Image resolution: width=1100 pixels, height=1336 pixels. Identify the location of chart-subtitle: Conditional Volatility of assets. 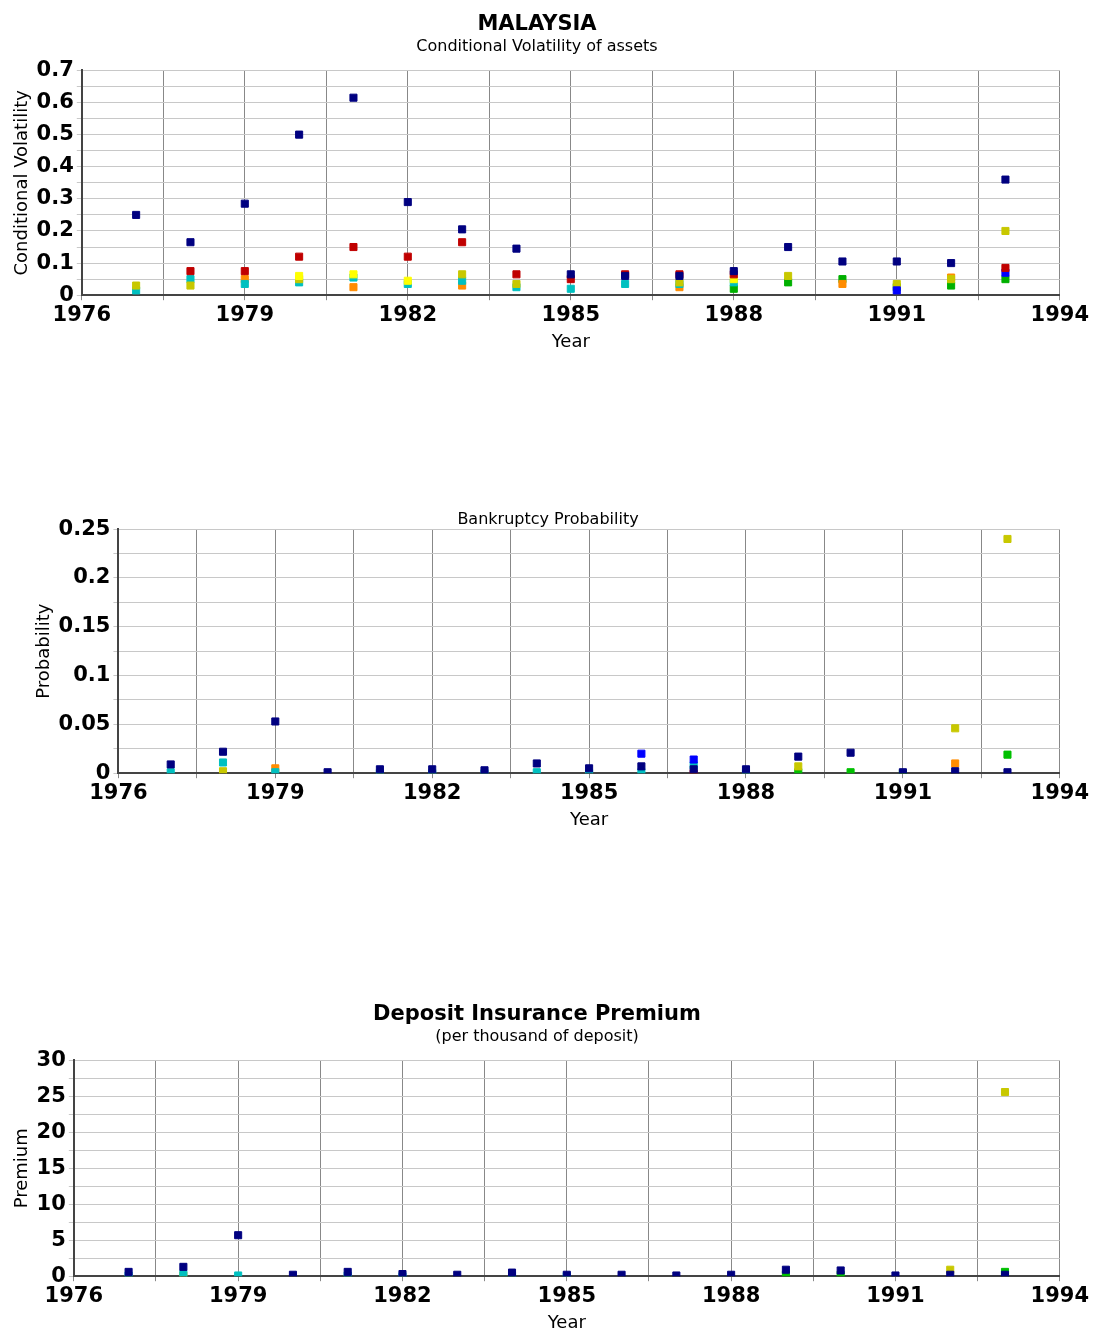
(537, 45).